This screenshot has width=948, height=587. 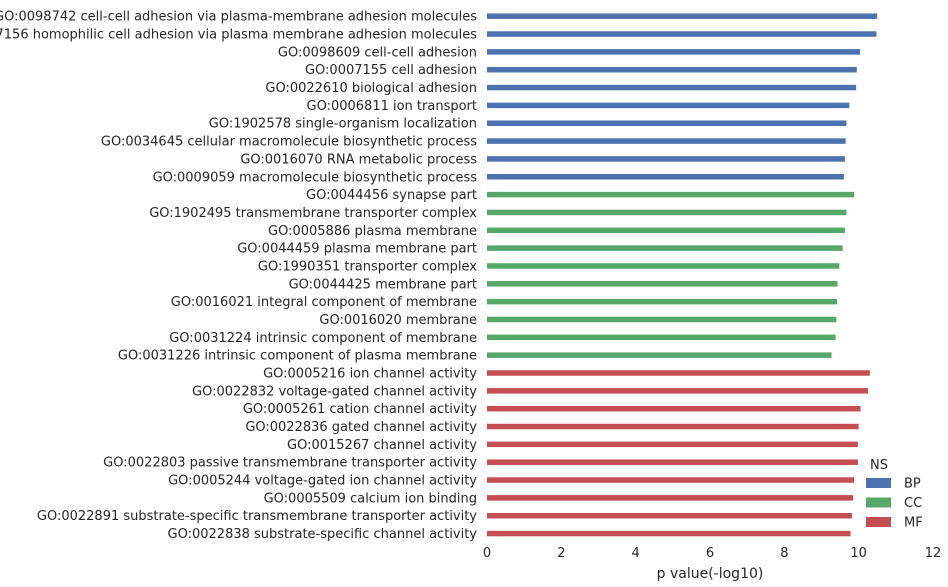 I want to click on legend-swatch-mf, so click(x=878, y=522).